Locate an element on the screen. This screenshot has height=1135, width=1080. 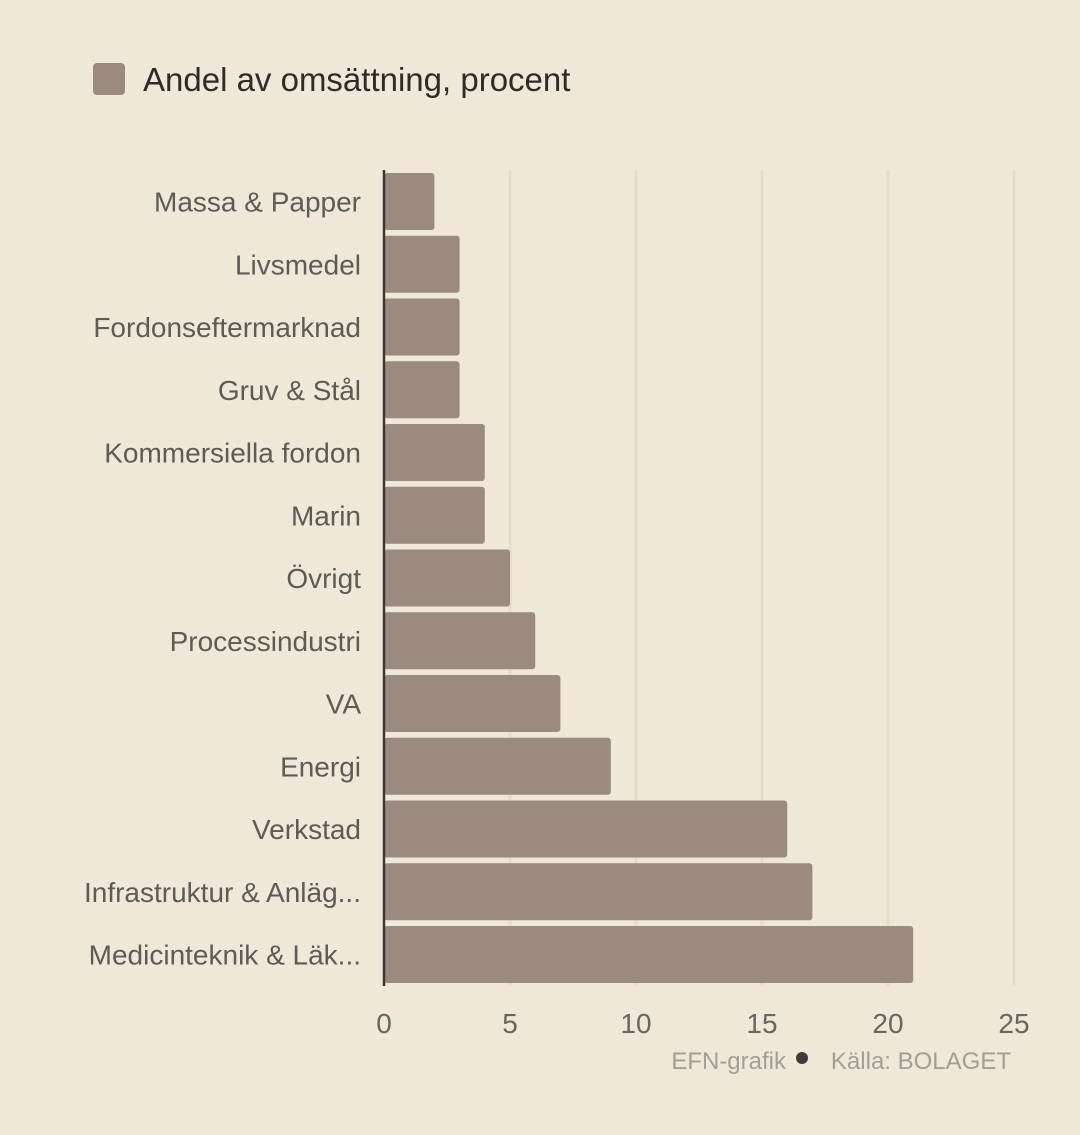
legend-swatch is located at coordinates (109, 79).